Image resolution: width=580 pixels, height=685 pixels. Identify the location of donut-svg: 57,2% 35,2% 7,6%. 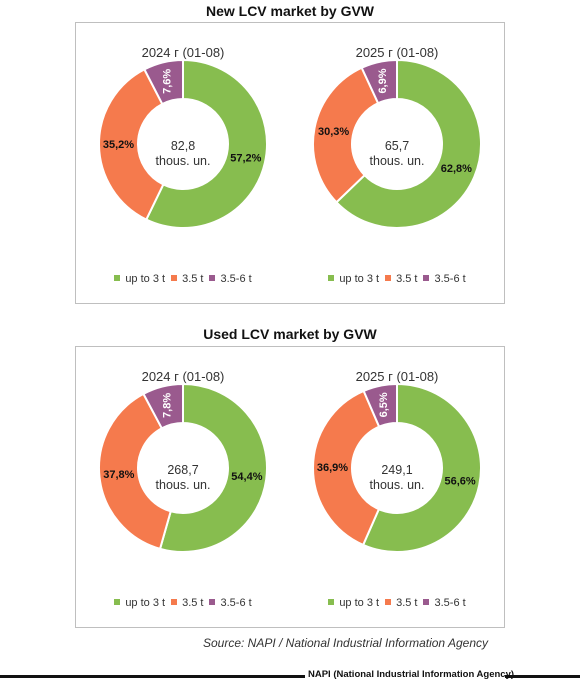
(183, 143).